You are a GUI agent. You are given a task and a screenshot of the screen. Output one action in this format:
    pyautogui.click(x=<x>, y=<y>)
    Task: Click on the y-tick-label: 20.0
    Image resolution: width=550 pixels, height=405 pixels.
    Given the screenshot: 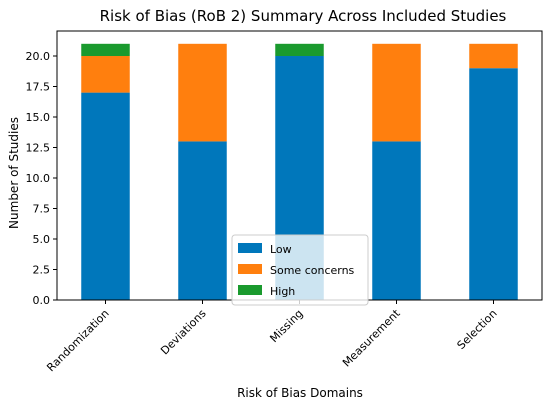 What is the action you would take?
    pyautogui.click(x=38, y=56)
    